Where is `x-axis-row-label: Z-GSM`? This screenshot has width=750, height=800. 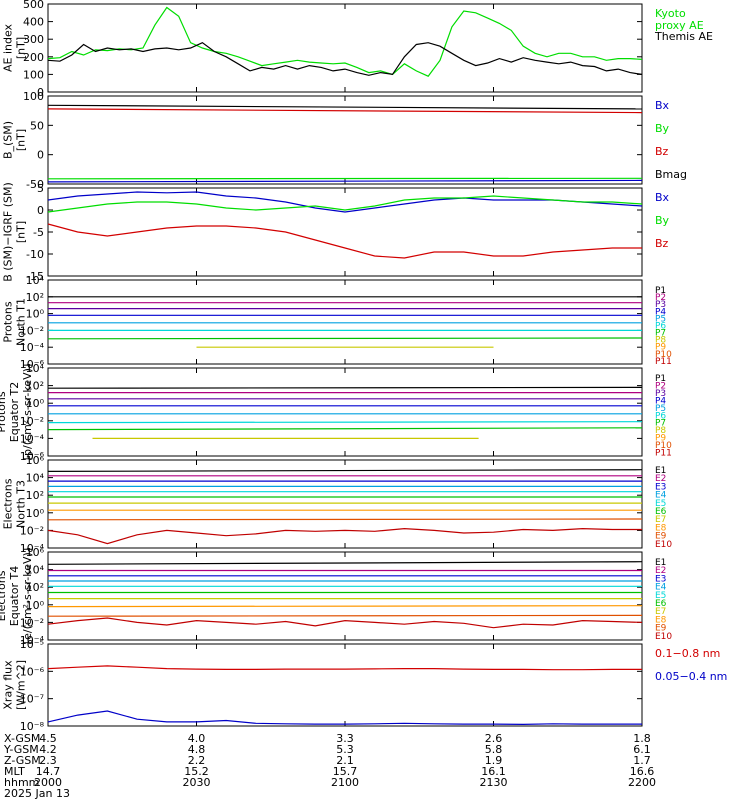
x-axis-row-label: Z-GSM is located at coordinates (22, 760).